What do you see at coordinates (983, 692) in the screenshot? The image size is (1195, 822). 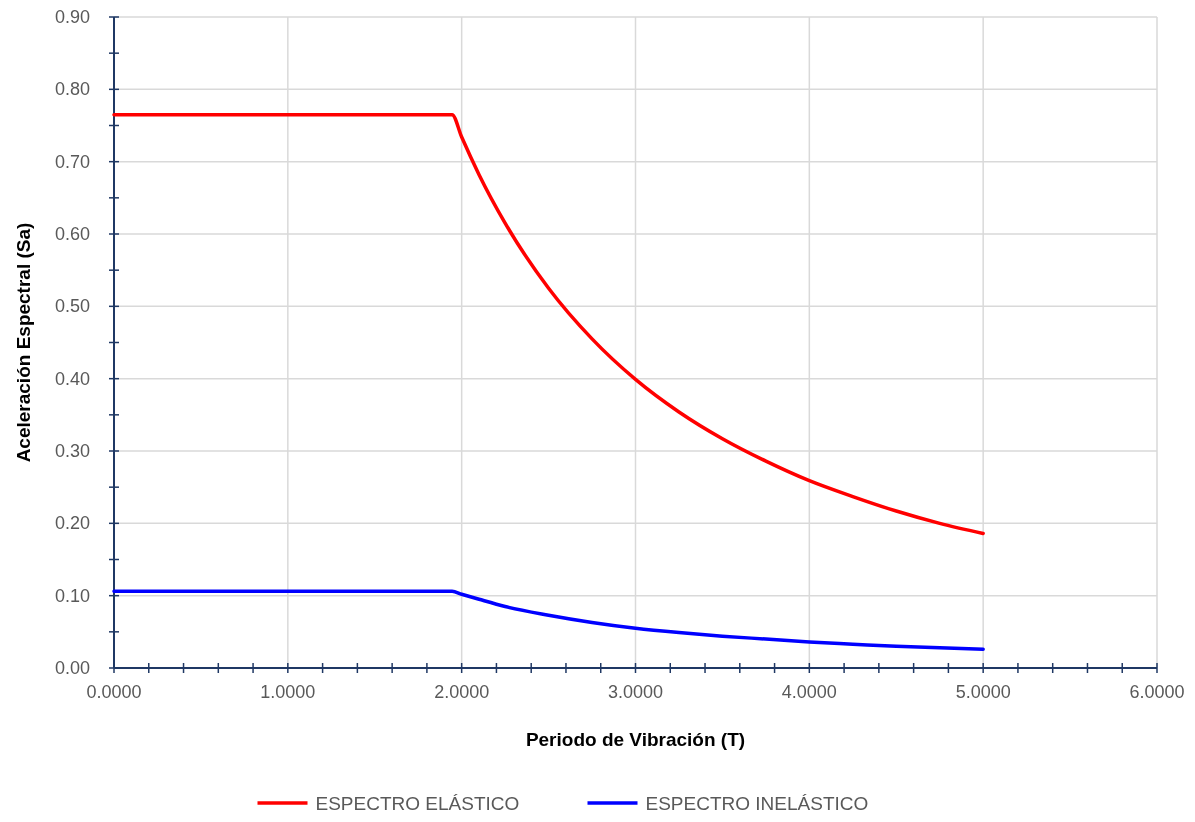 I see `x-tick-label: 5.0000` at bounding box center [983, 692].